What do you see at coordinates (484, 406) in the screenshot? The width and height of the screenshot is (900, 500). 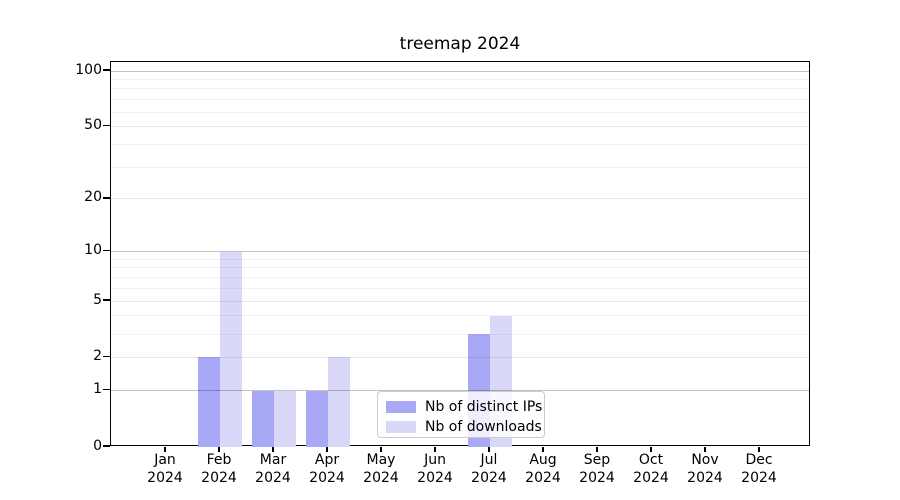 I see `legend-label-distinct-ips: Nb of distinct IPs` at bounding box center [484, 406].